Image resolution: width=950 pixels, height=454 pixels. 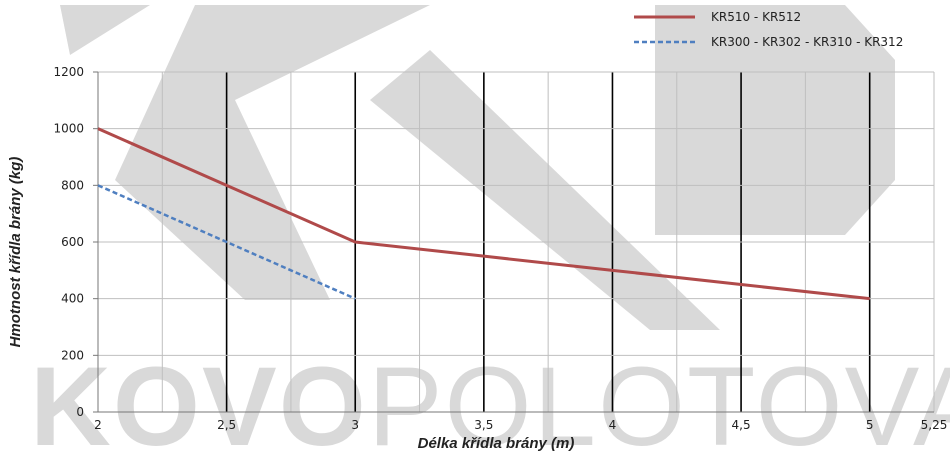 What do you see at coordinates (80, 412) in the screenshot?
I see `y-tick-label: 0` at bounding box center [80, 412].